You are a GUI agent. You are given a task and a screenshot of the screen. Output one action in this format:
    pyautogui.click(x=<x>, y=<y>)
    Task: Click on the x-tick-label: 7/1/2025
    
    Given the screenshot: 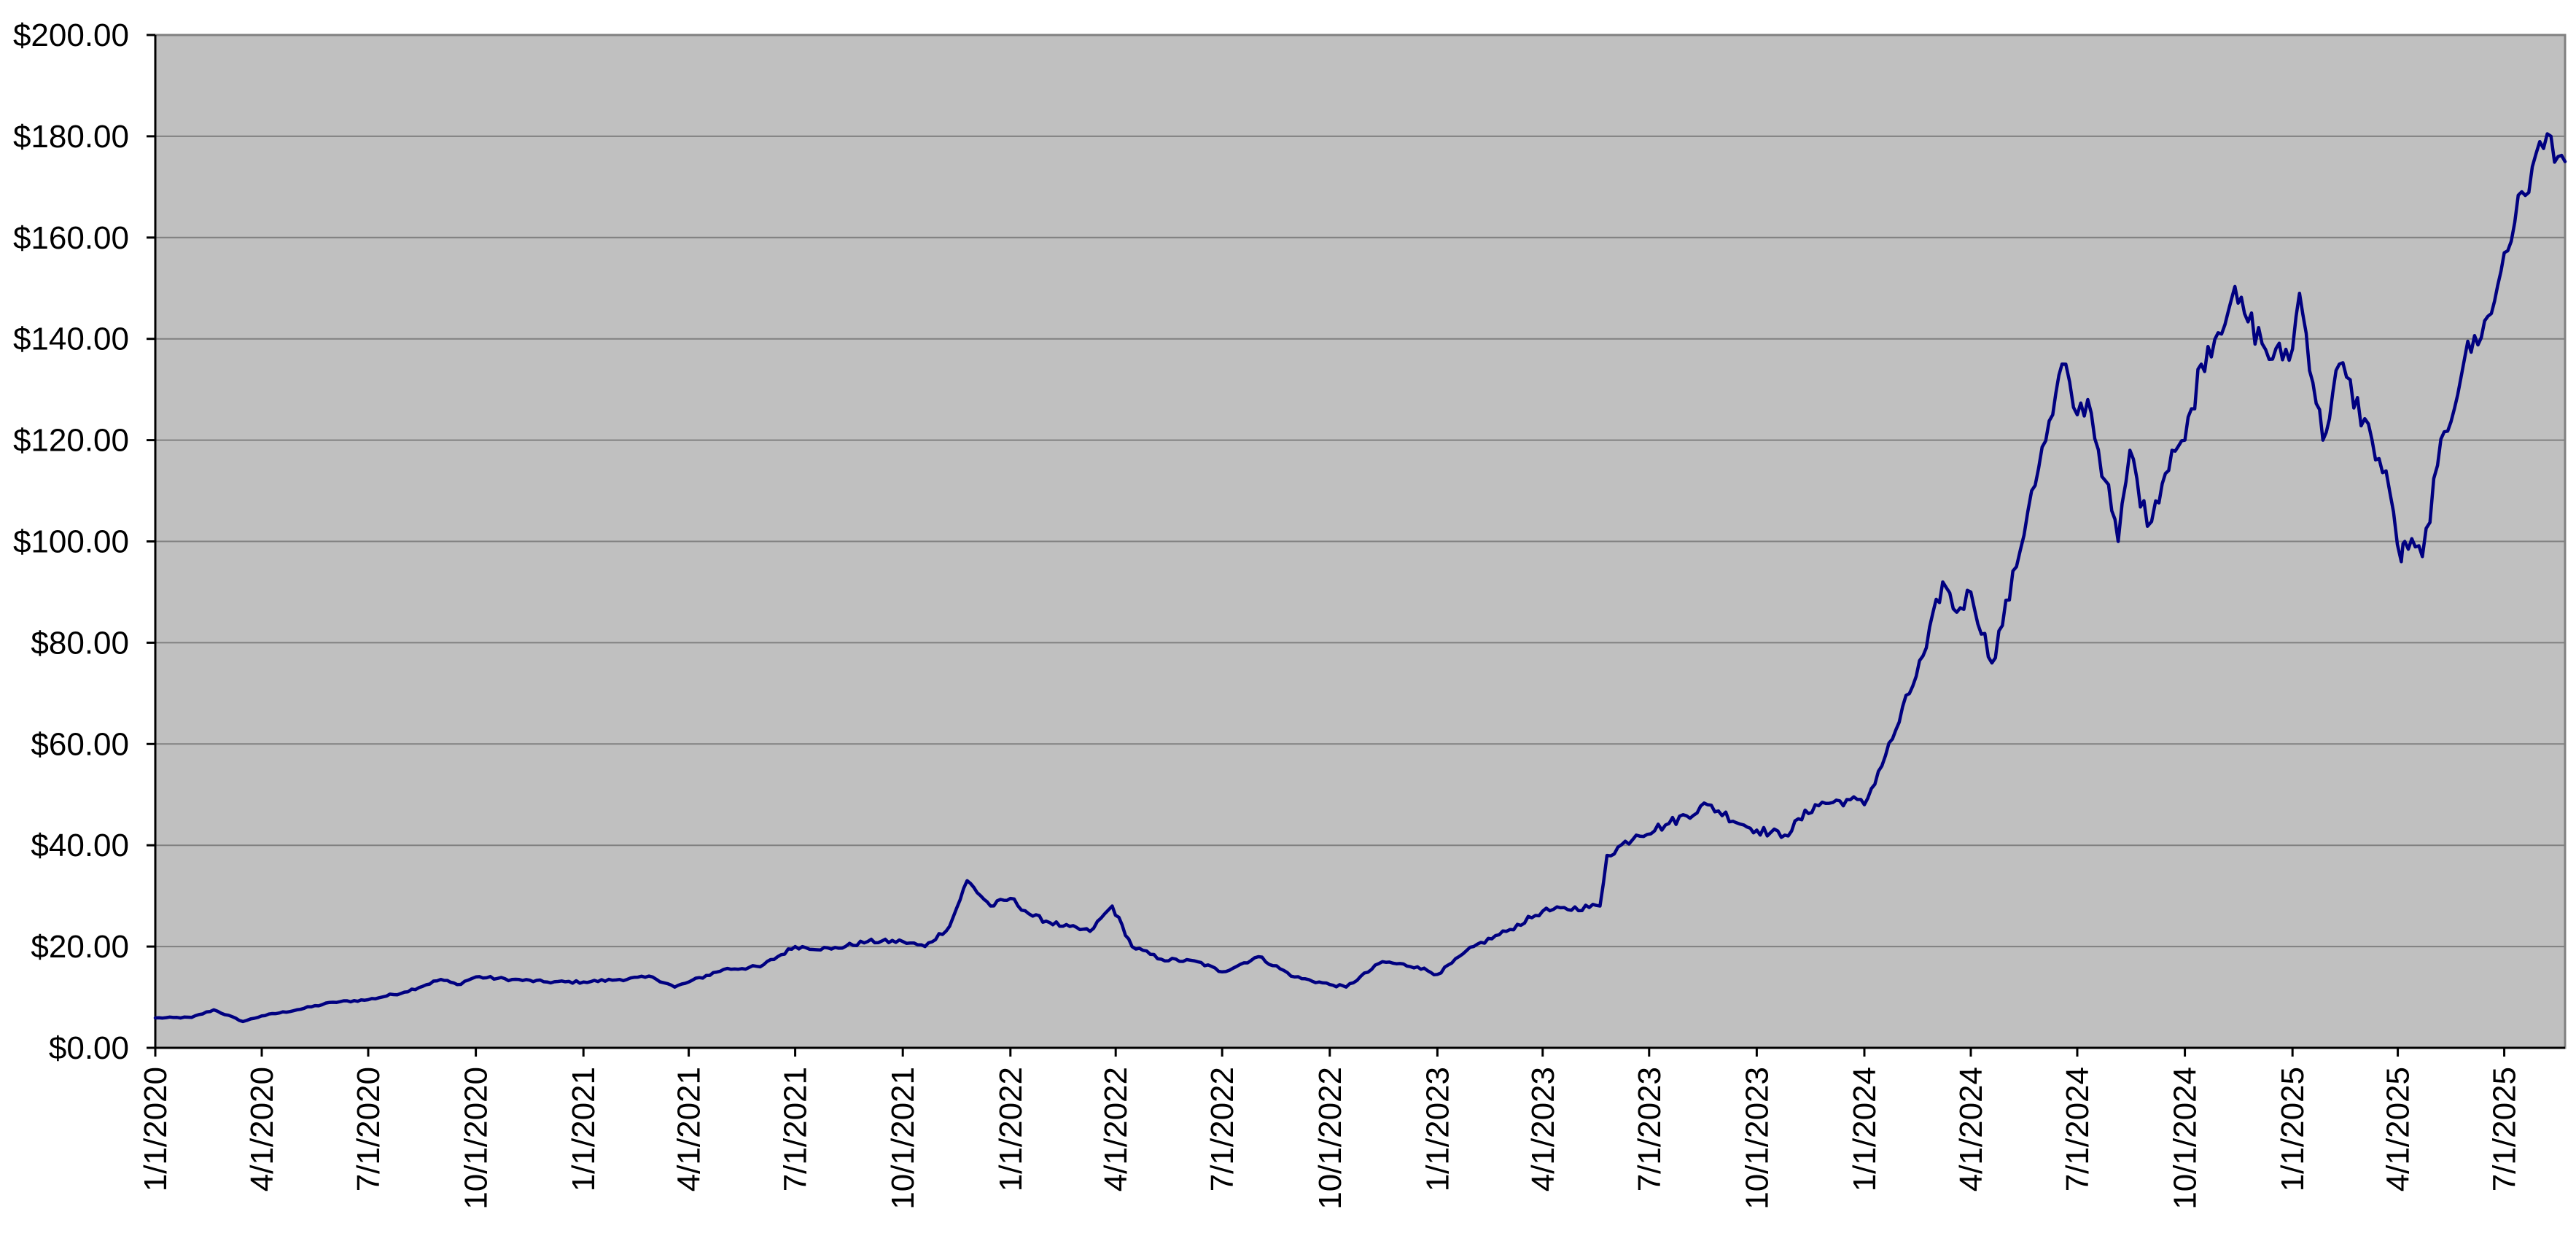 What is the action you would take?
    pyautogui.click(x=2505, y=1129)
    